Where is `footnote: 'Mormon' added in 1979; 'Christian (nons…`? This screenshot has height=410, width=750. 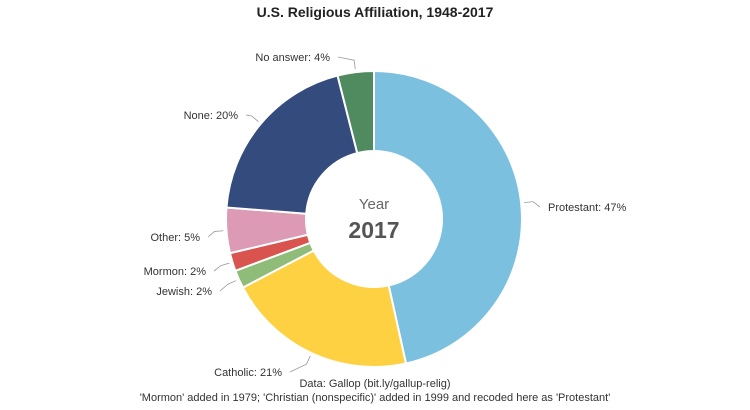 footnote: 'Mormon' added in 1979; 'Christian (nons… is located at coordinates (375, 398).